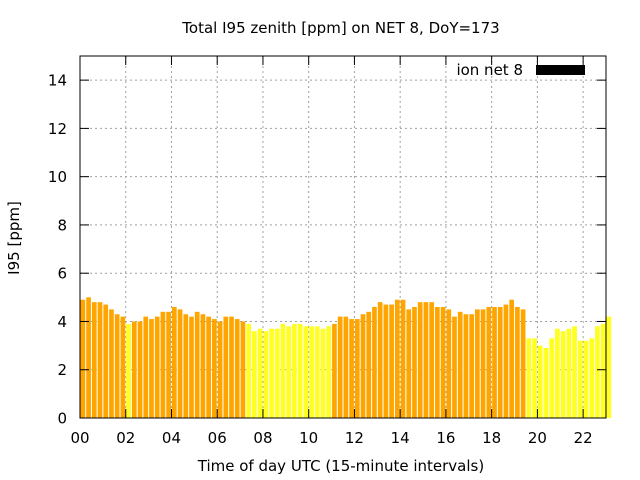 Image resolution: width=640 pixels, height=480 pixels. Describe the element at coordinates (217, 438) in the screenshot. I see `x-tick-label: 06` at that location.